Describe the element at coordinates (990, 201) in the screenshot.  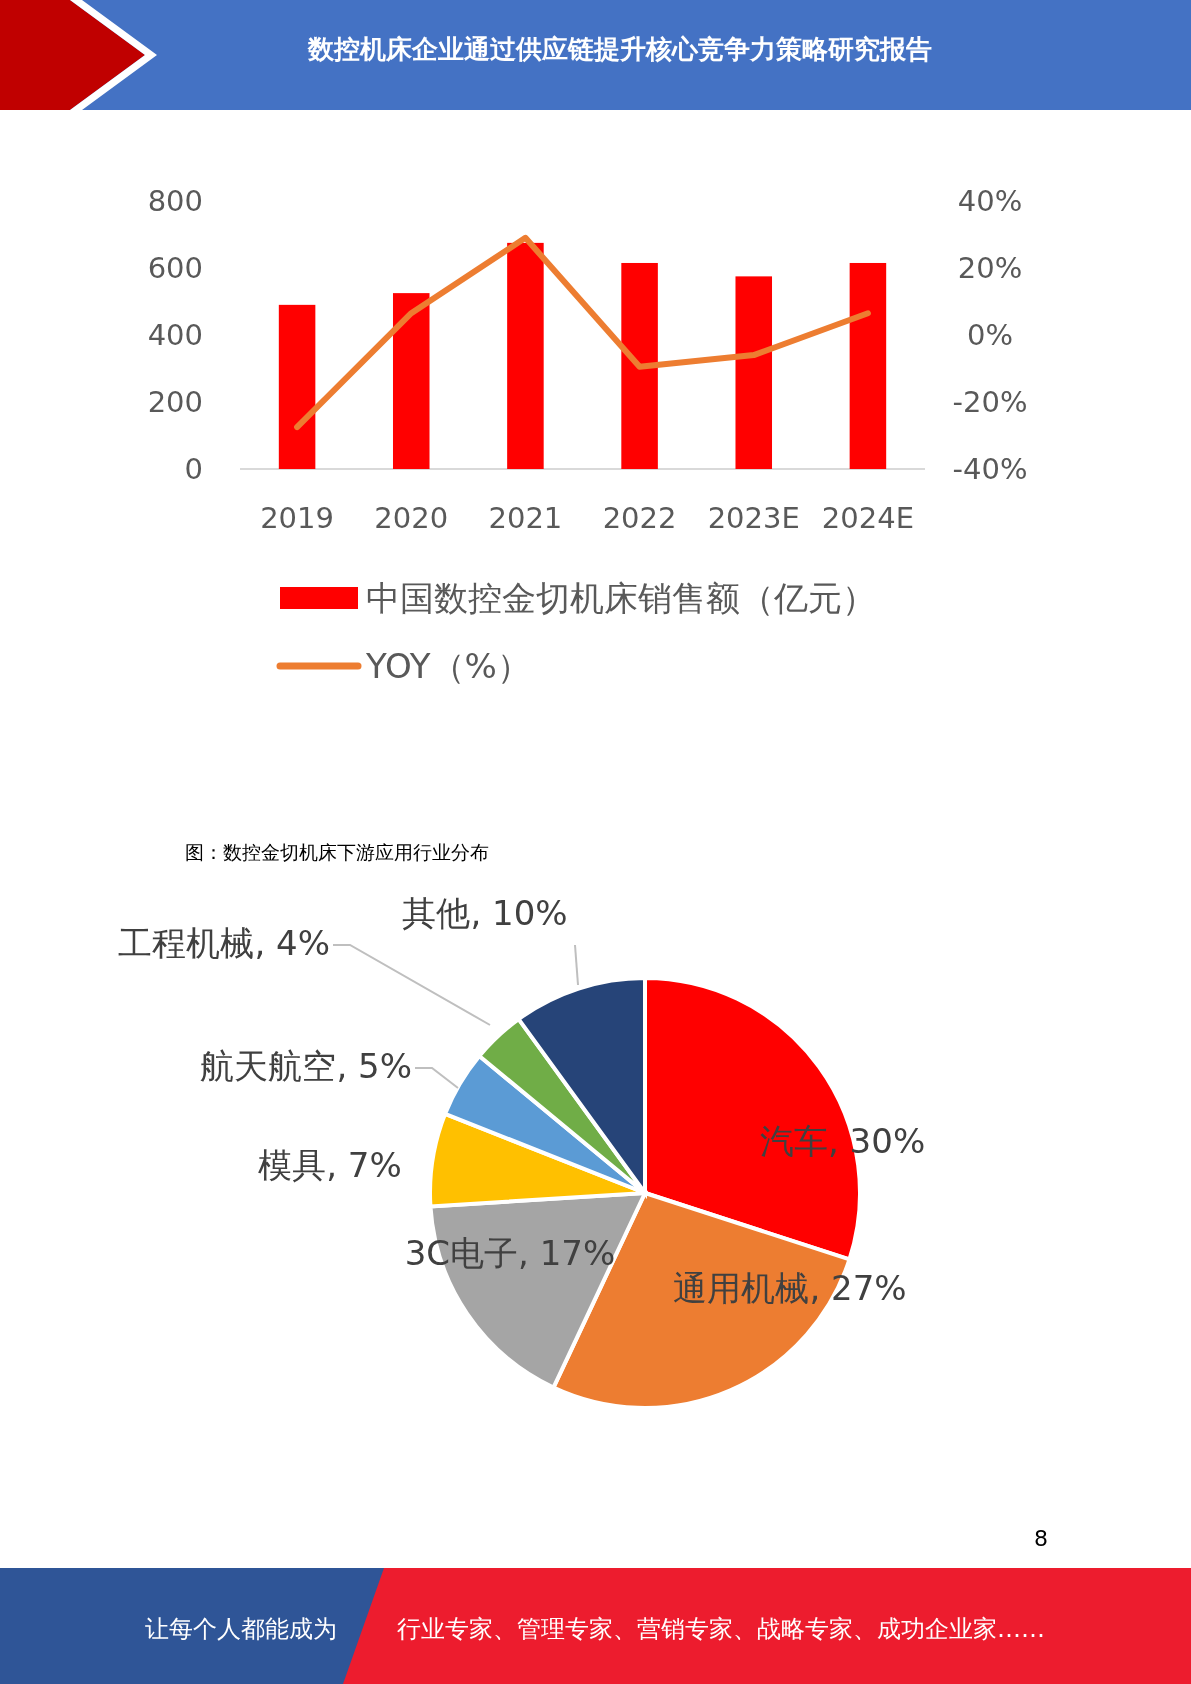
I see `y2-tick-label: 40%` at that location.